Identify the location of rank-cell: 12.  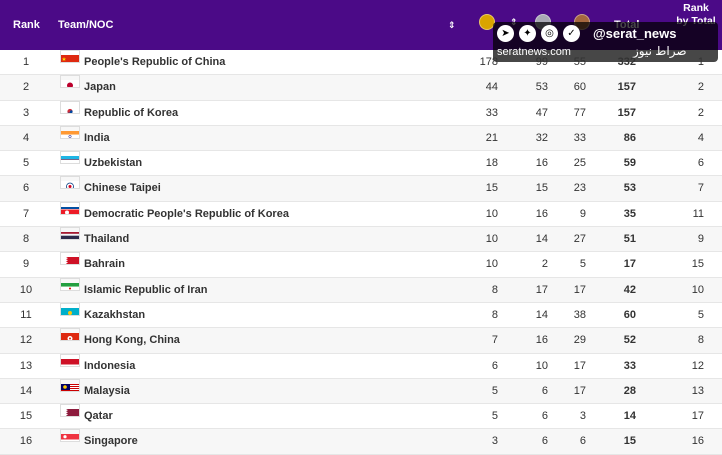
(26, 340).